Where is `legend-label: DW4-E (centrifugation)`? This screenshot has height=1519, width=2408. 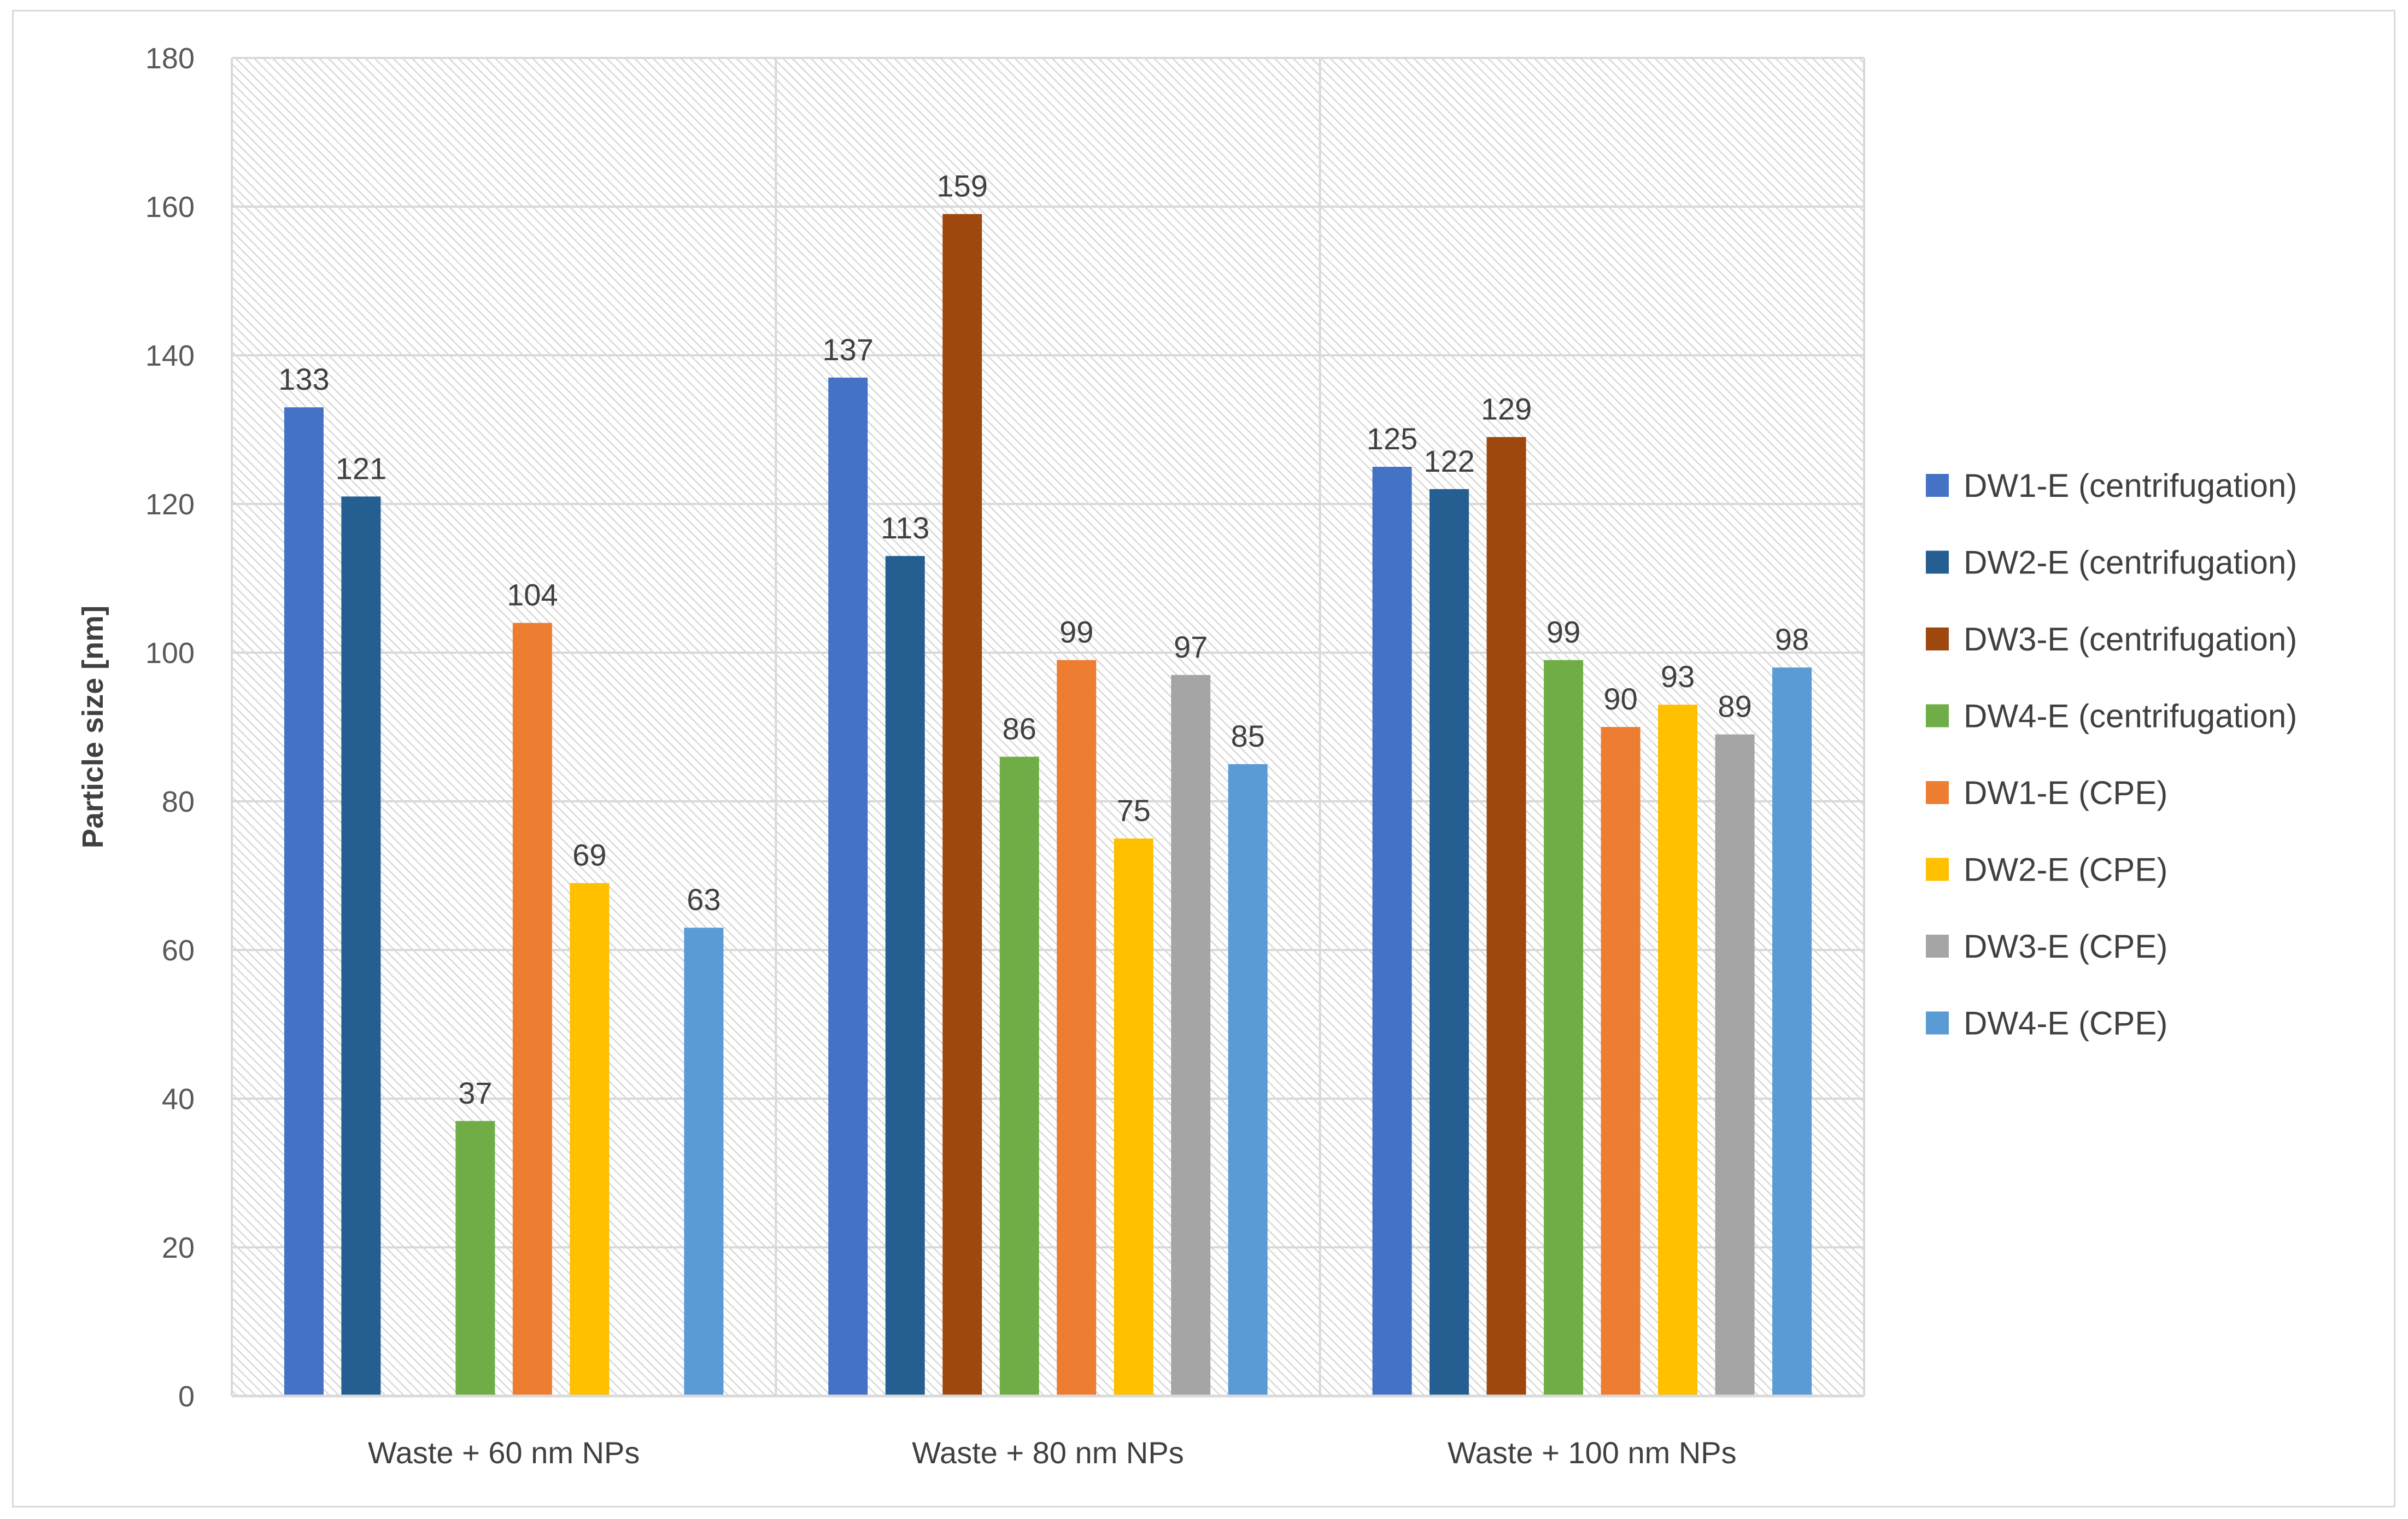
legend-label: DW4-E (centrifugation) is located at coordinates (2130, 716).